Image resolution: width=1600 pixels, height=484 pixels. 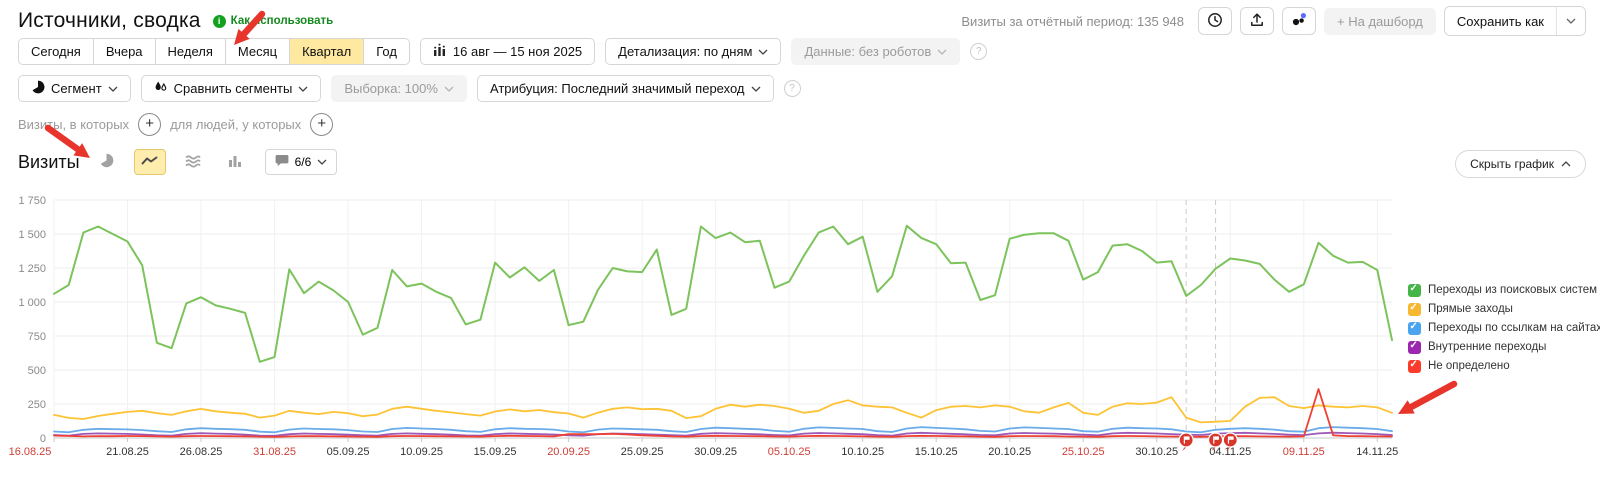 I want to click on add-to-dashboard-button: + На дашборд, so click(x=1380, y=21).